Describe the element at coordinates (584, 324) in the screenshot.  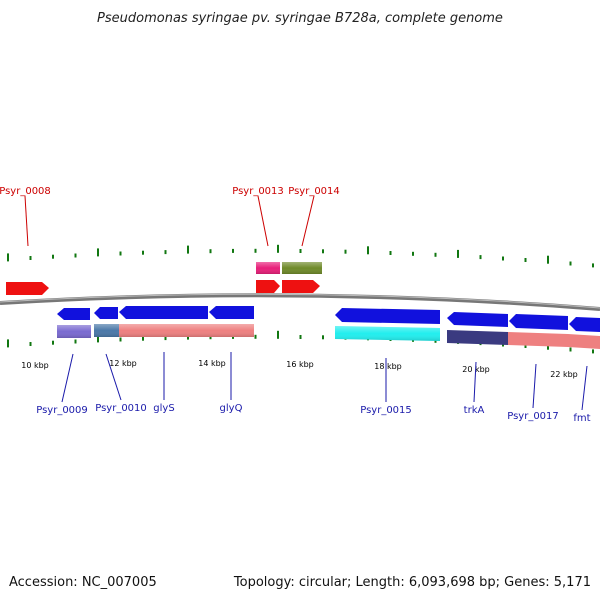
I see `gene-arrow-fmt` at that location.